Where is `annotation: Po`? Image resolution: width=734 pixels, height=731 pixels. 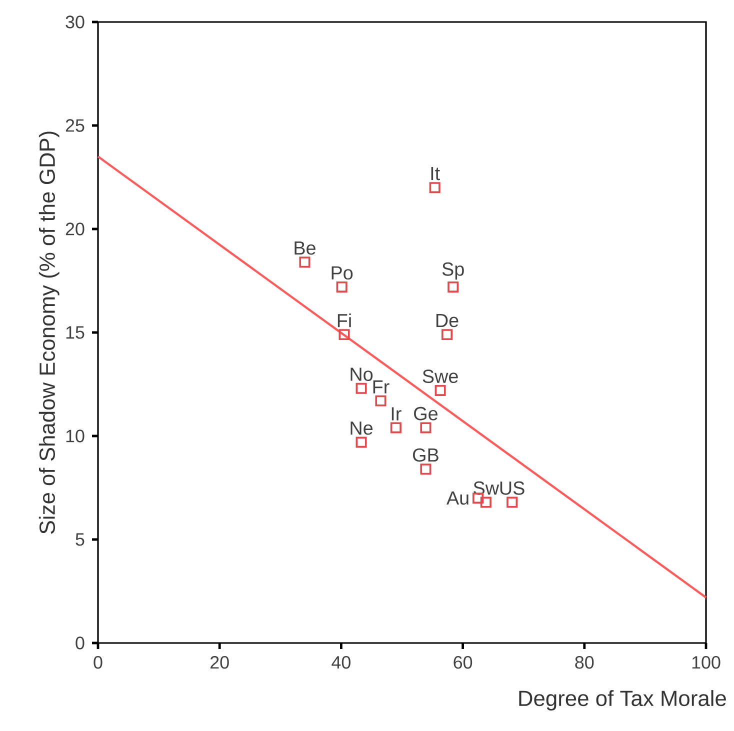
annotation: Po is located at coordinates (342, 273).